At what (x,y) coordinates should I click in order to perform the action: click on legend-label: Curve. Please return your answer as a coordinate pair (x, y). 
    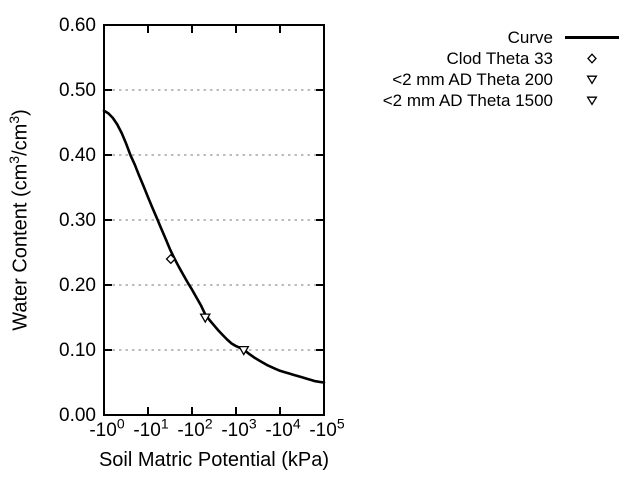
    Looking at the image, I should click on (530, 37).